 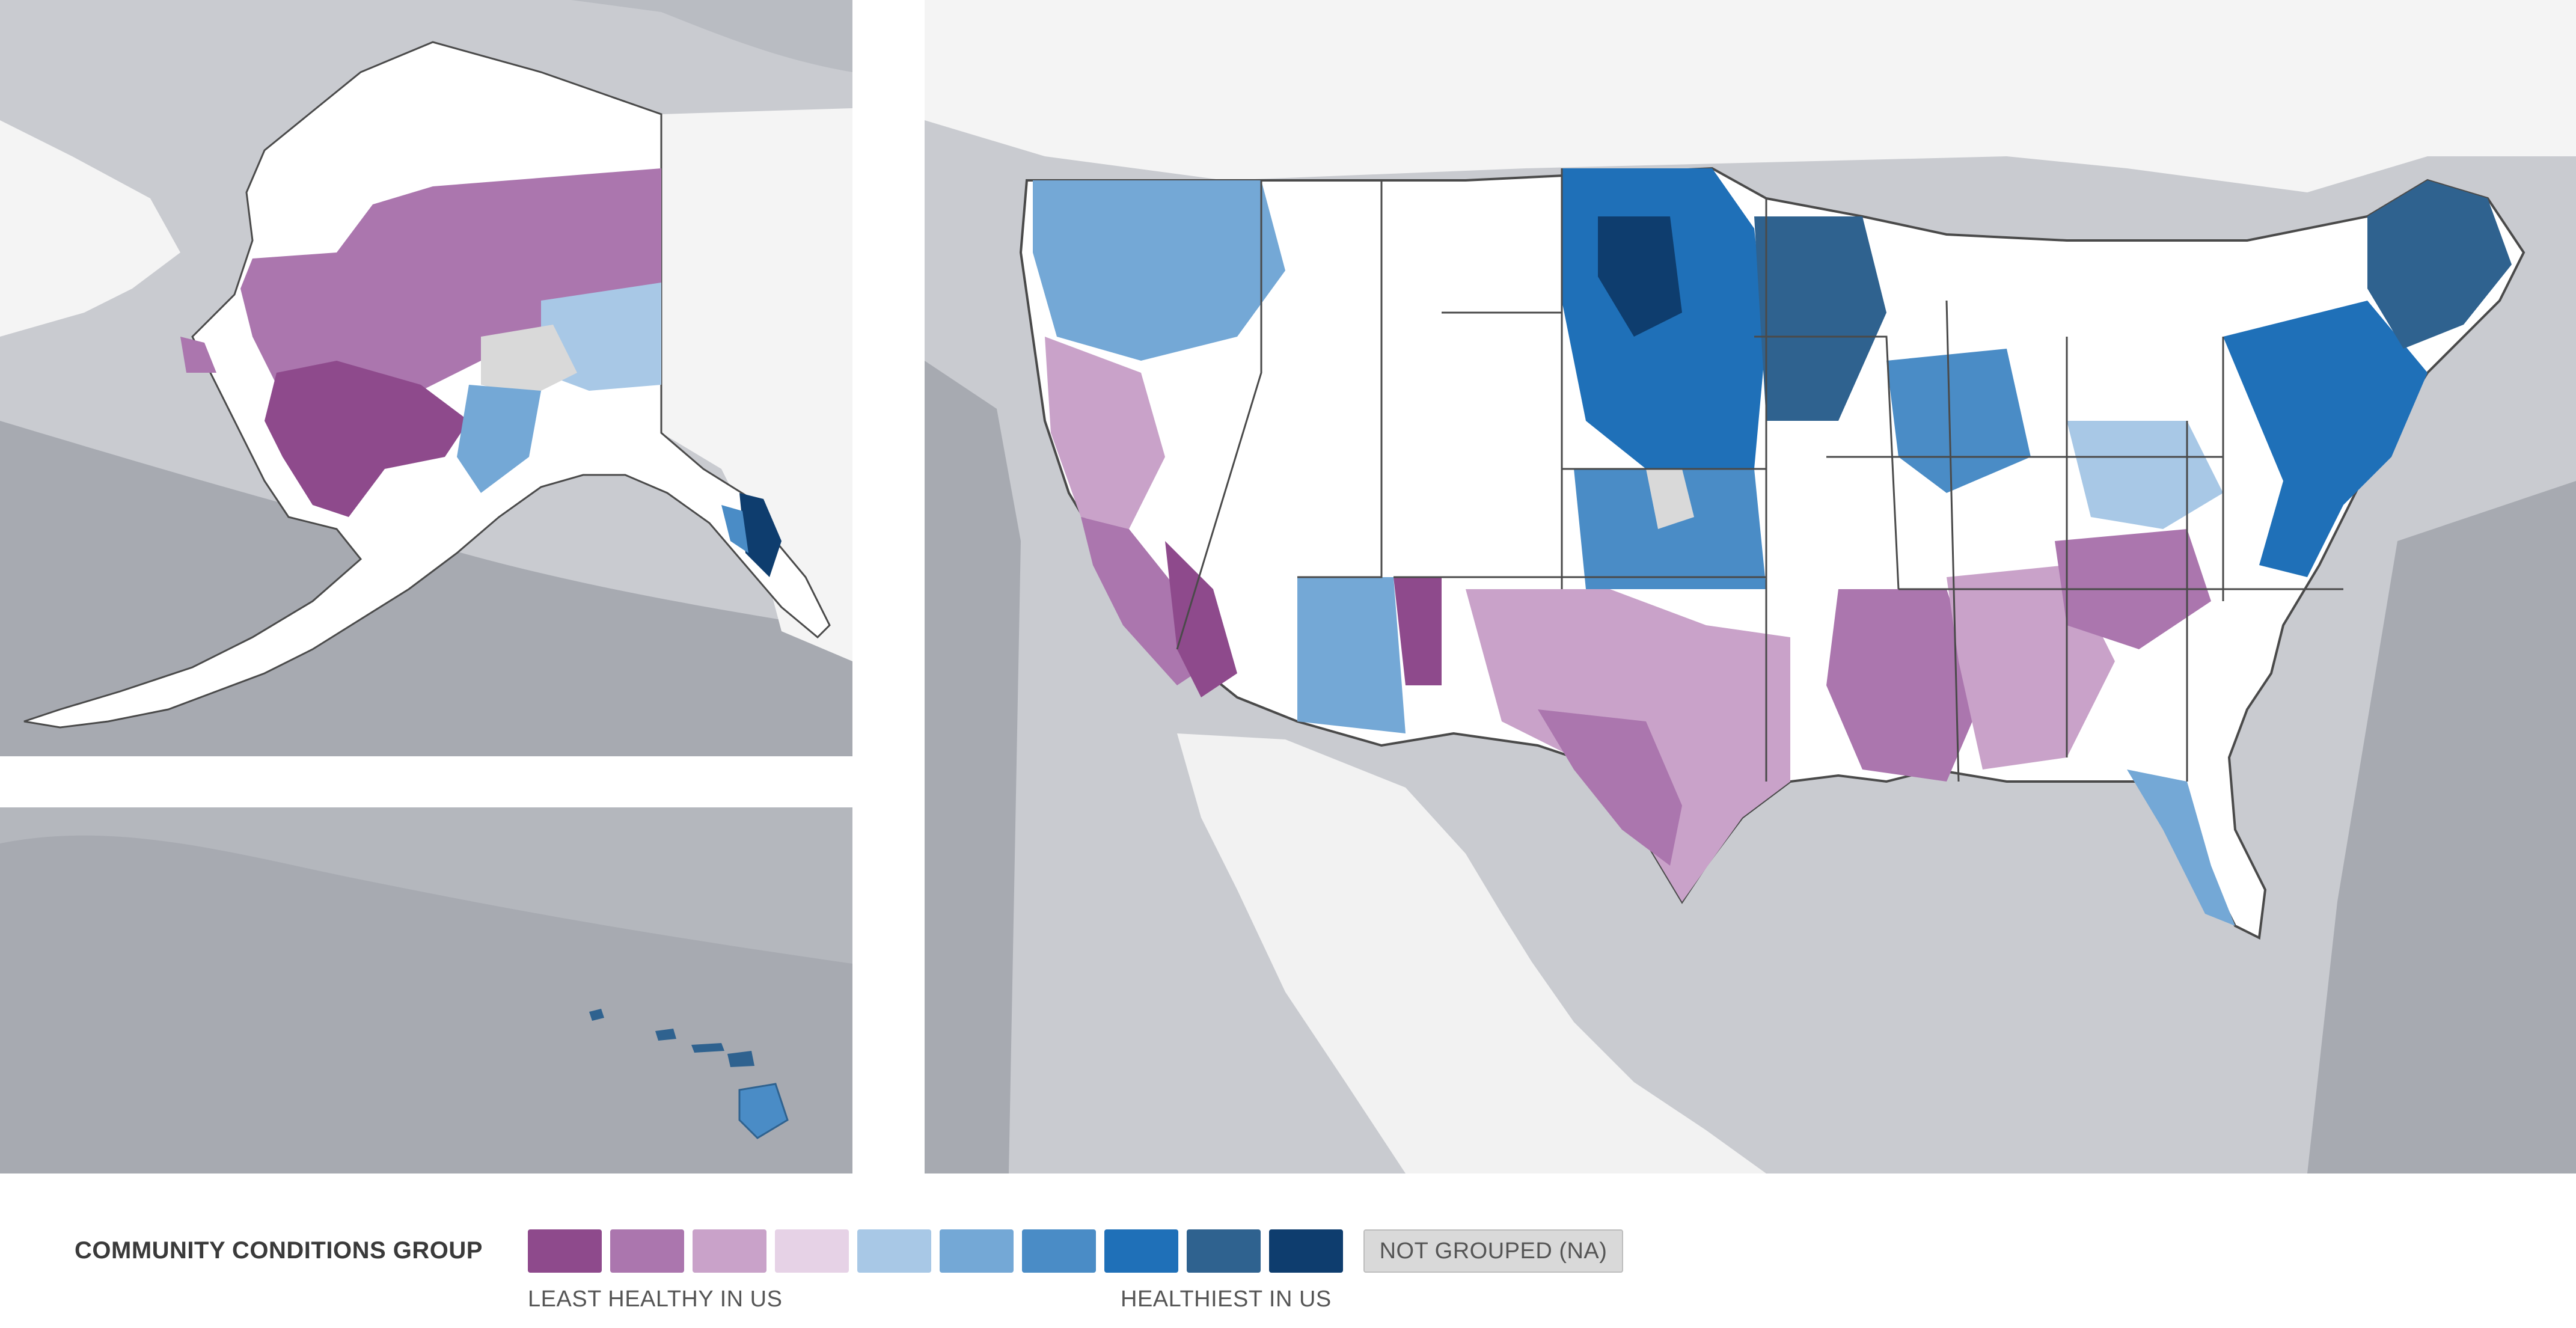 What do you see at coordinates (90, 228) in the screenshot?
I see `russia-land` at bounding box center [90, 228].